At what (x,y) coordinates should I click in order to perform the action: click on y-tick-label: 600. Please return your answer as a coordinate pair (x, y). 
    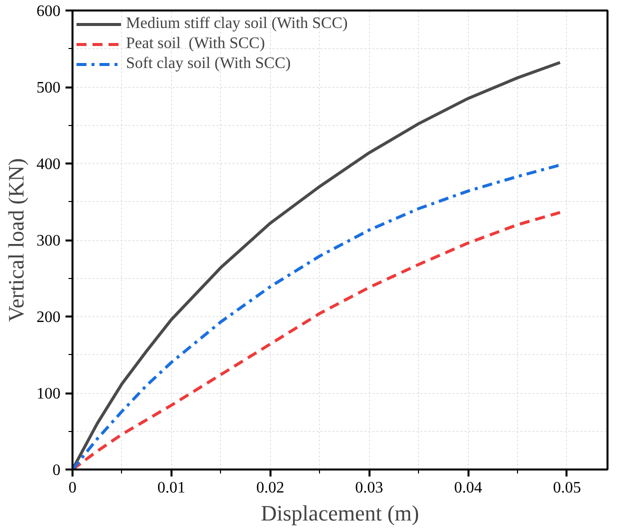
    Looking at the image, I should click on (48, 11).